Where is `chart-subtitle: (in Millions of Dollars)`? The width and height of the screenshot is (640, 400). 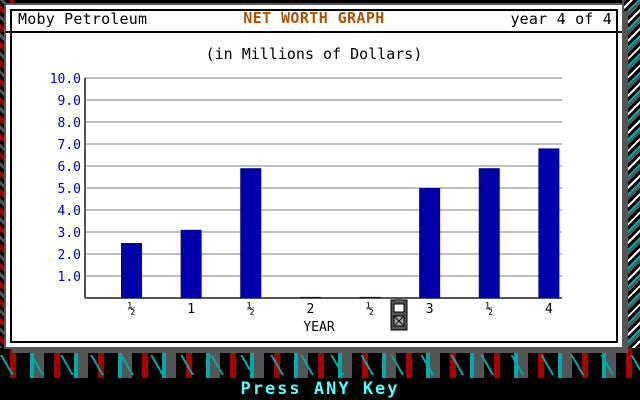 chart-subtitle: (in Millions of Dollars) is located at coordinates (314, 54).